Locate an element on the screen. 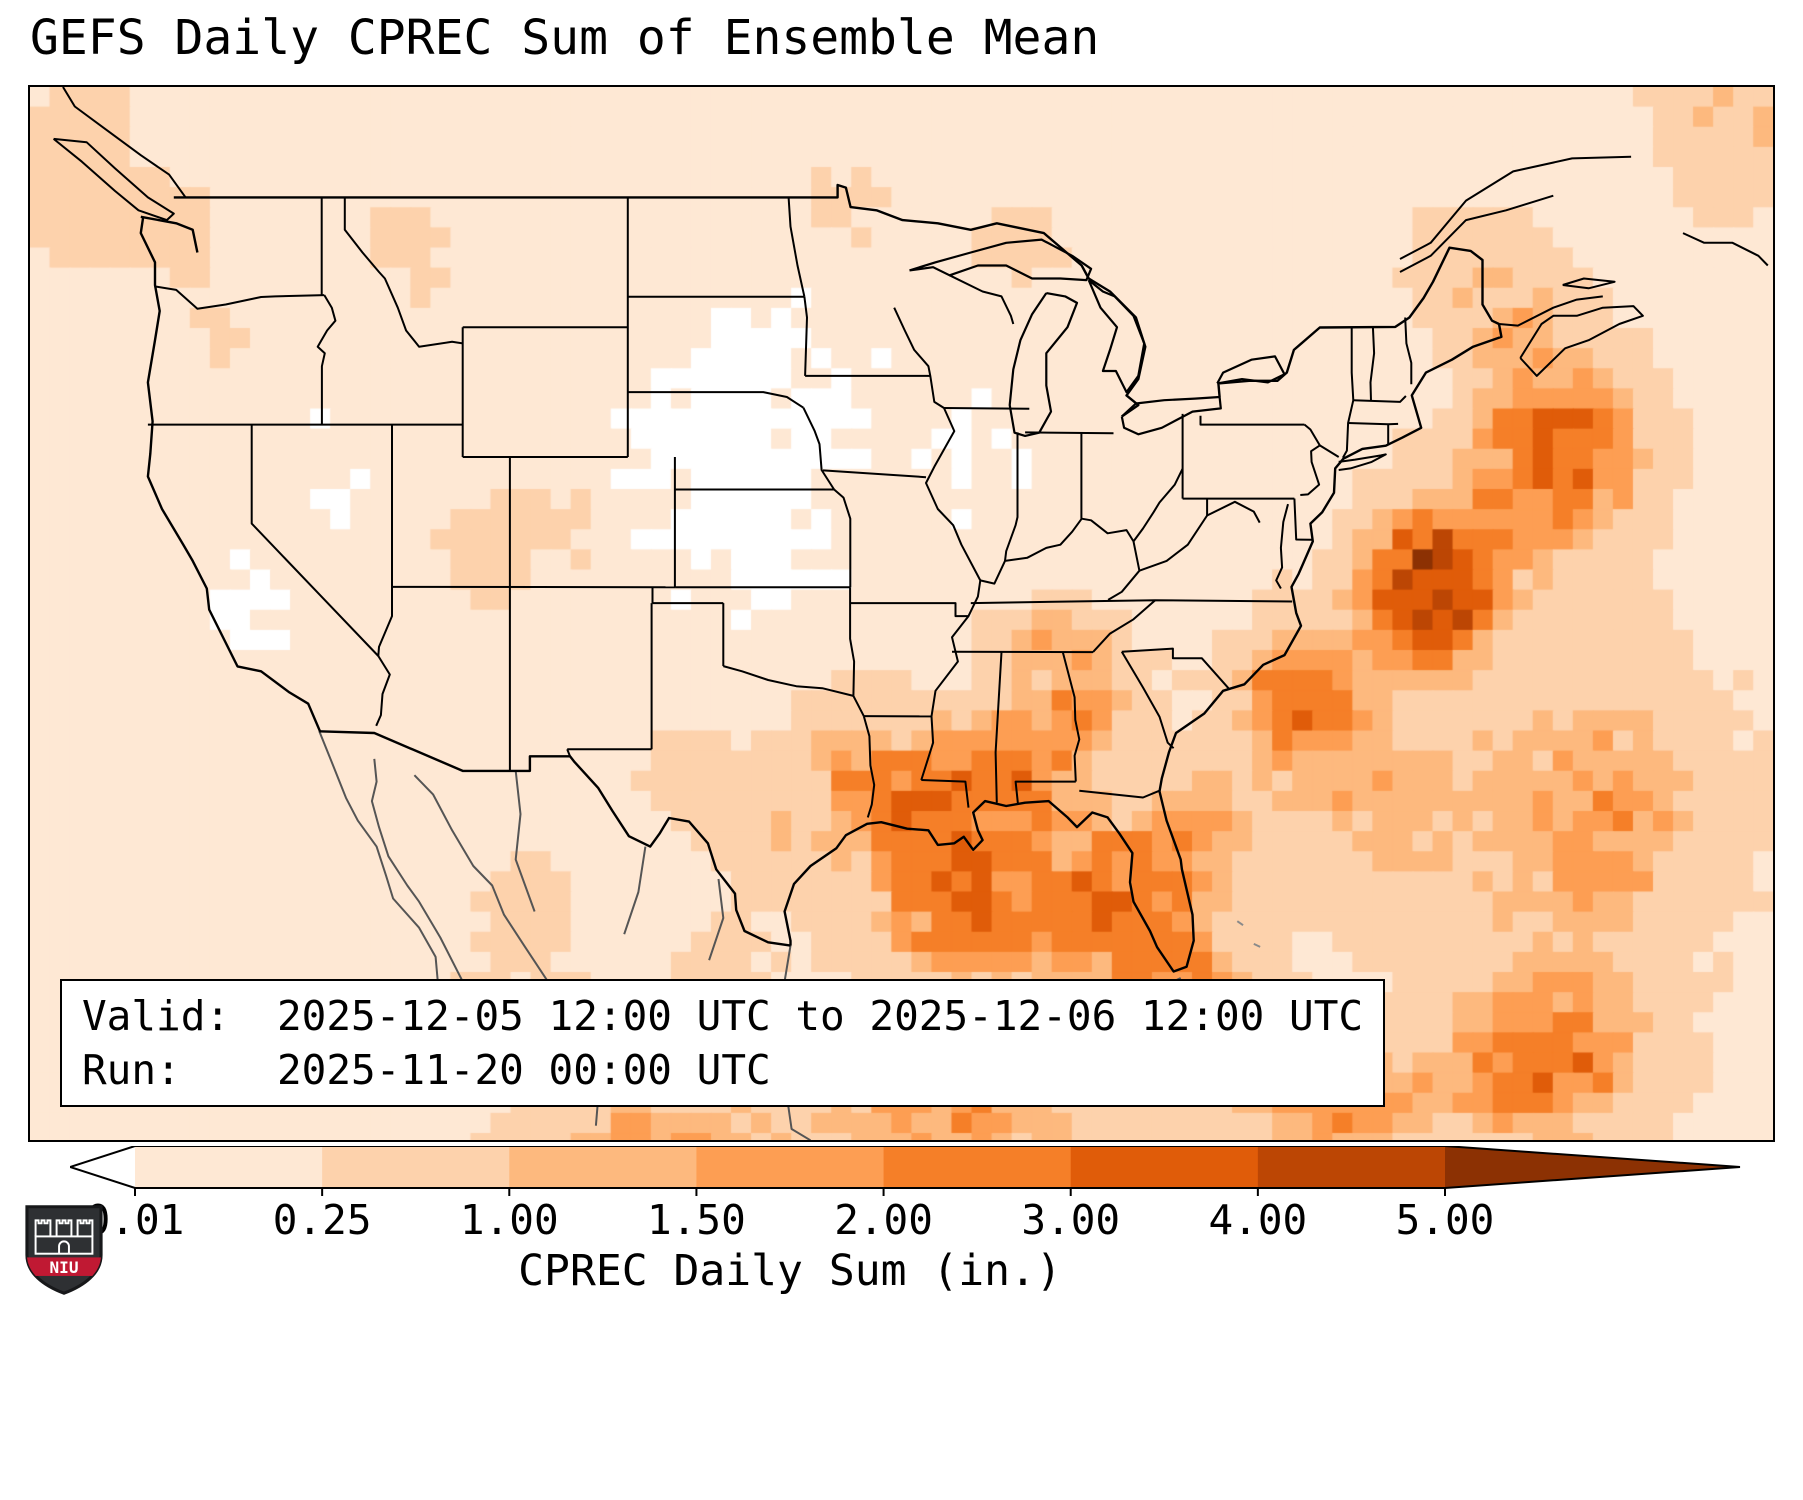  colorbar-tick-label: 2.00 is located at coordinates (883, 1220).